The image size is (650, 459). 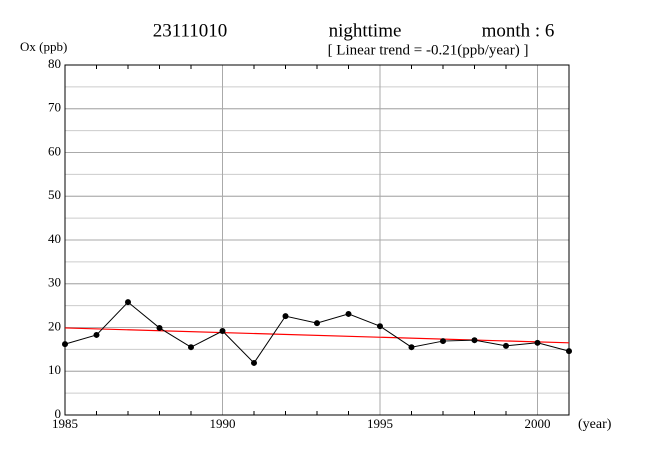 What do you see at coordinates (54, 194) in the screenshot?
I see `y-tick-label: 50` at bounding box center [54, 194].